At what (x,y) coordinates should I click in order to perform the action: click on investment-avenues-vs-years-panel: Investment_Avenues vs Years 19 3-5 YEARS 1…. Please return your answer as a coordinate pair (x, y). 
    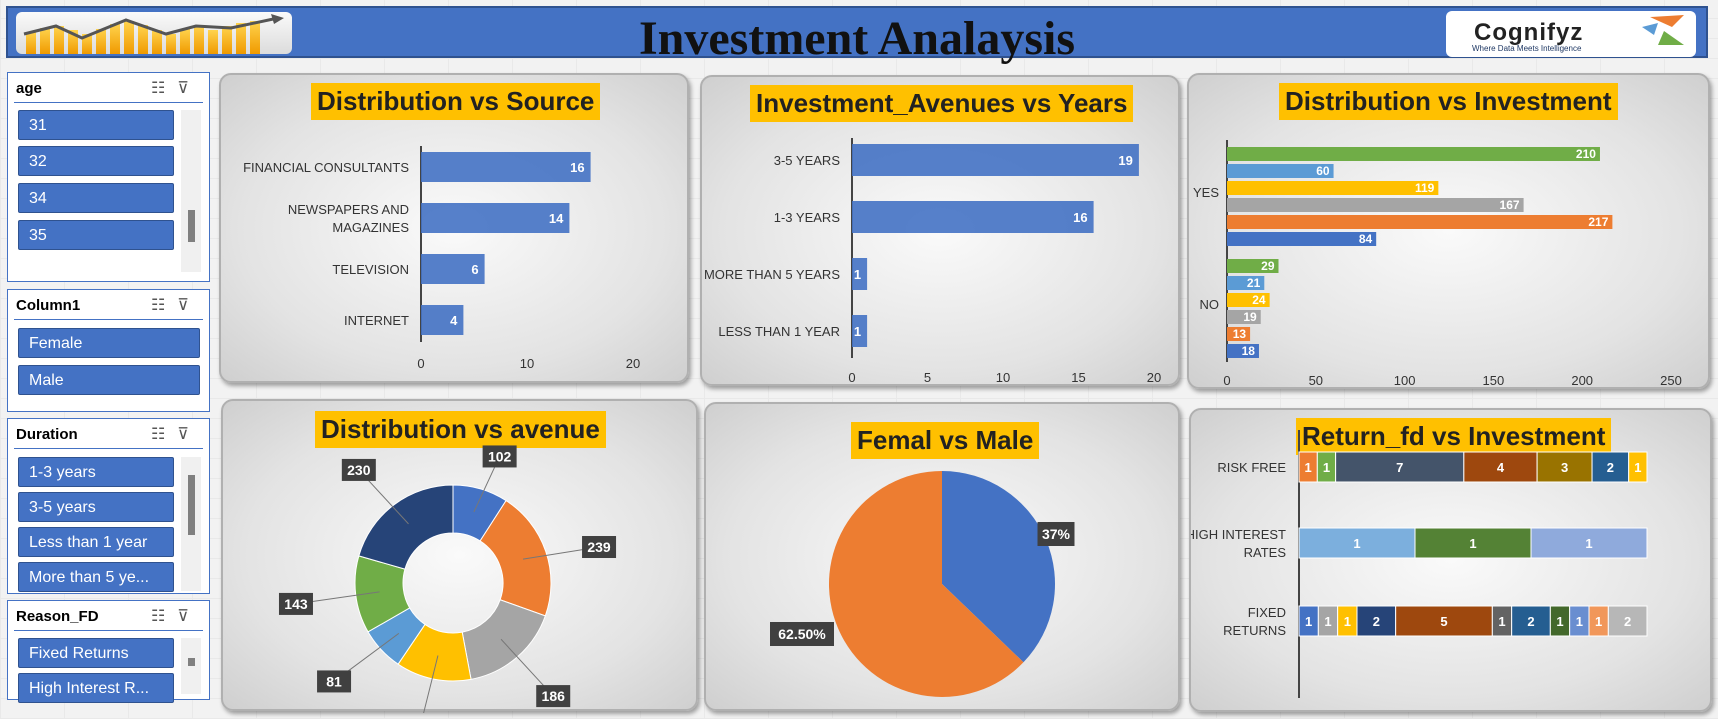
    Looking at the image, I should click on (940, 230).